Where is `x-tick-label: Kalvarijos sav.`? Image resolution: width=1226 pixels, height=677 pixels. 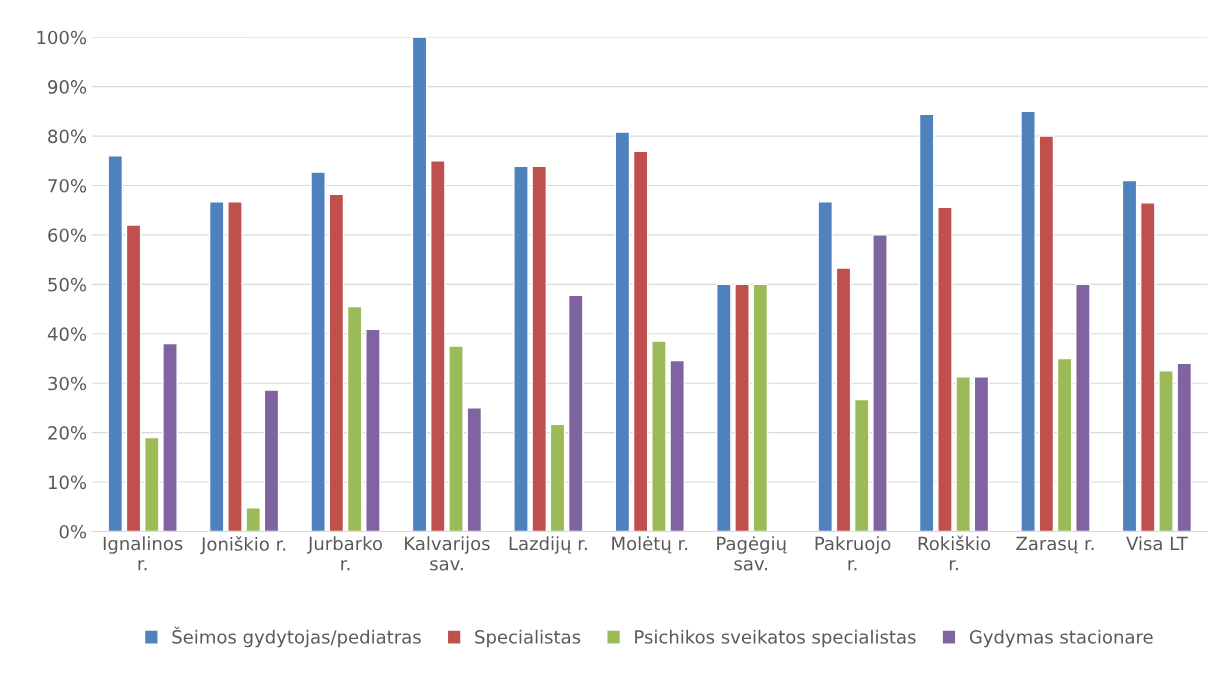 x-tick-label: Kalvarijos sav. is located at coordinates (447, 553).